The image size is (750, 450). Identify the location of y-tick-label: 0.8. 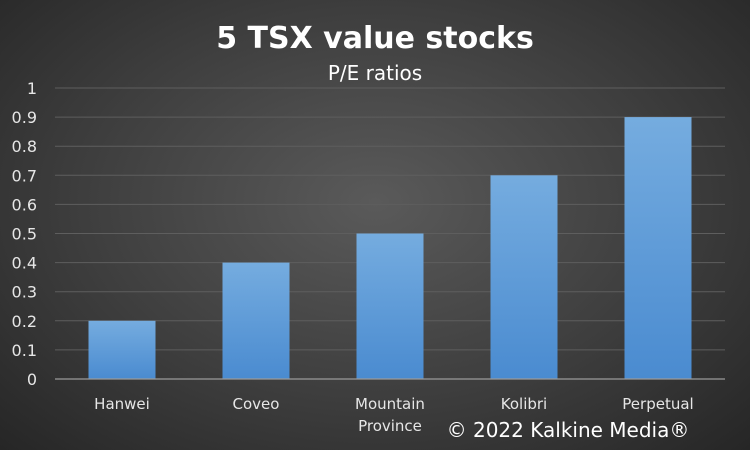
(24, 146).